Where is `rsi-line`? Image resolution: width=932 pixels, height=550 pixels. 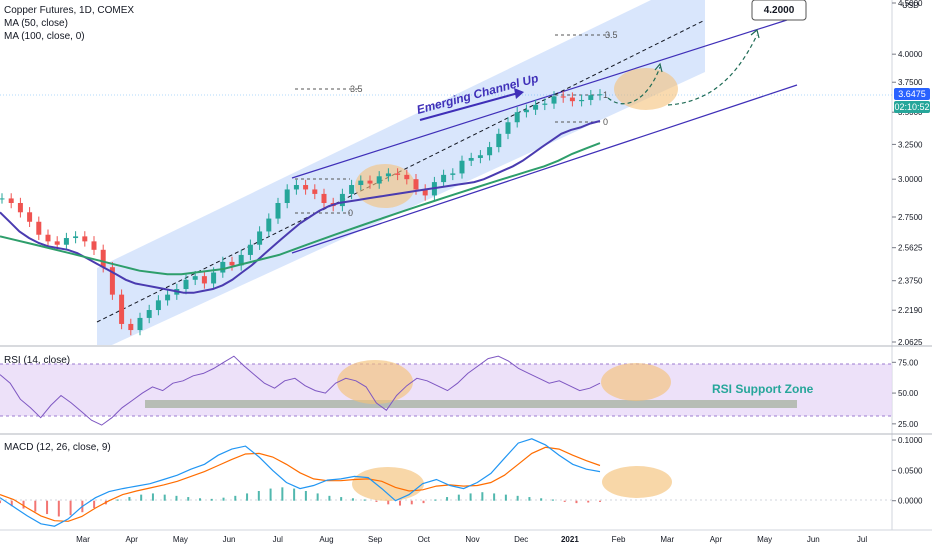 rsi-line is located at coordinates (300, 390).